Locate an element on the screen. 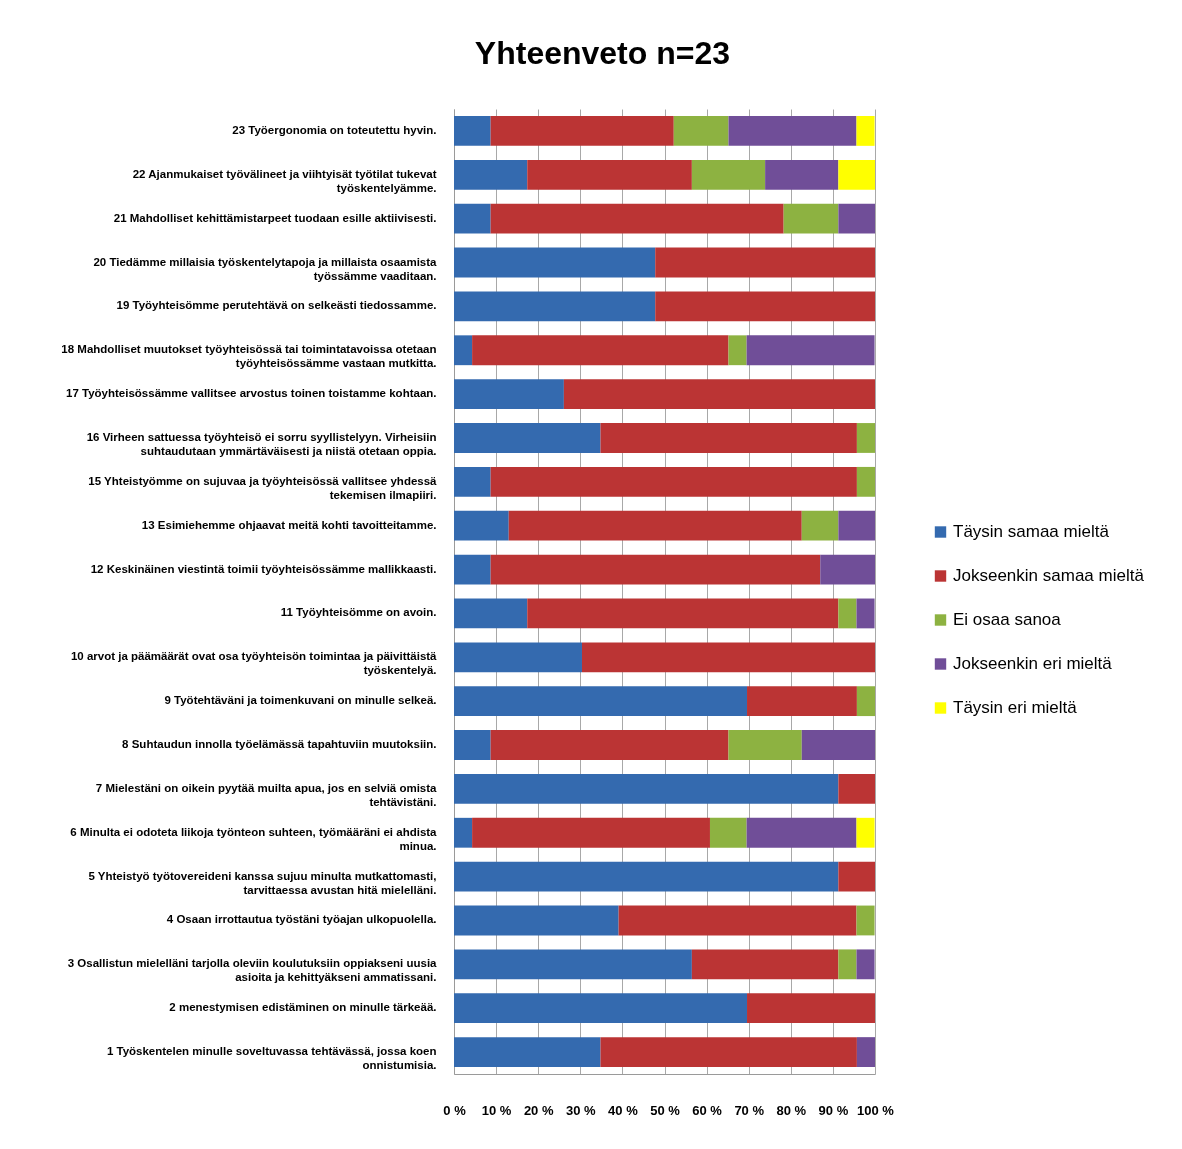  y-tick-label: 13 Esimiehemme ohjaavat meitä kohti tavoitteitamme. is located at coordinates (289, 524).